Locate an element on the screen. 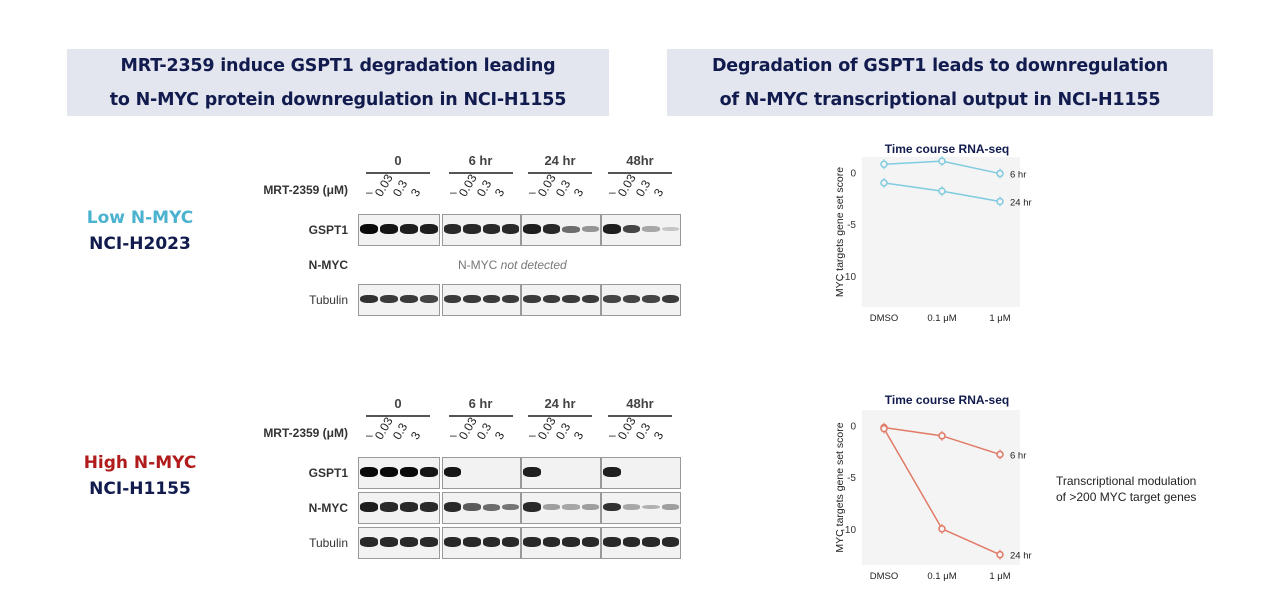 This screenshot has width=1273, height=611. series-label: 6 hr is located at coordinates (1018, 175).